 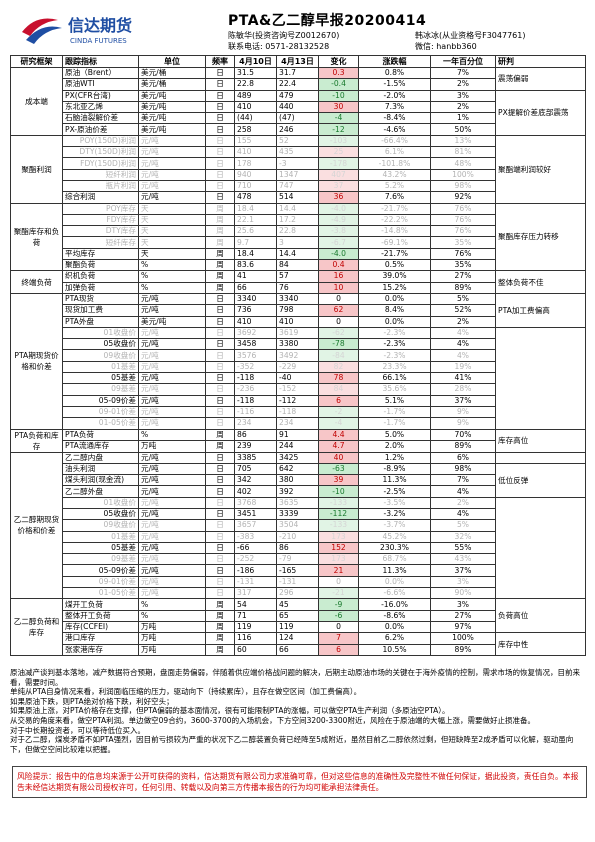 I want to click on verdict: 聚酯库存压力转移, so click(x=540, y=237).